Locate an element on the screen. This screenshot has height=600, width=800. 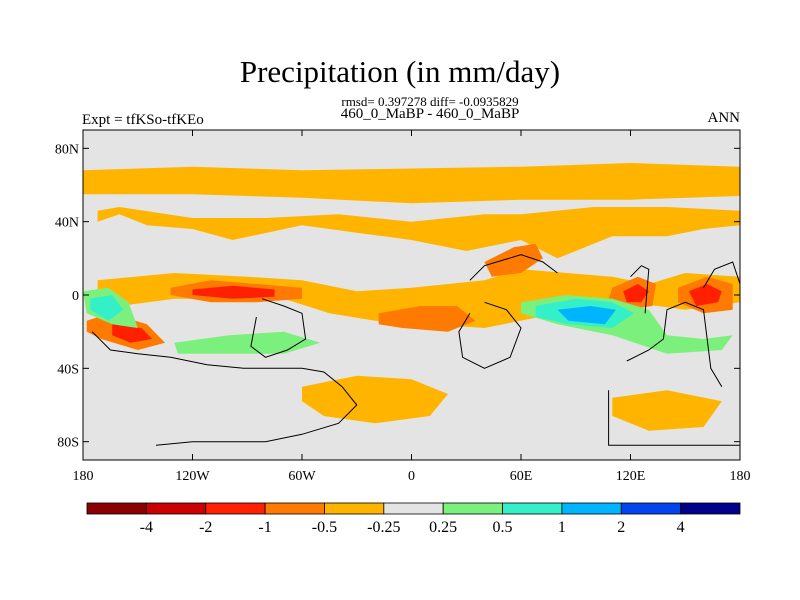
field-north-pacific-warm is located at coordinates (418, 233).